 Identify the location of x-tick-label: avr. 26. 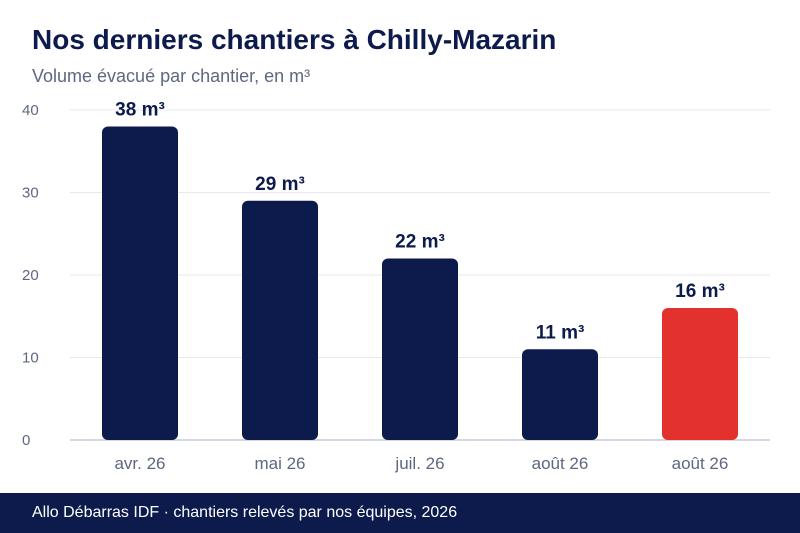
(139, 463).